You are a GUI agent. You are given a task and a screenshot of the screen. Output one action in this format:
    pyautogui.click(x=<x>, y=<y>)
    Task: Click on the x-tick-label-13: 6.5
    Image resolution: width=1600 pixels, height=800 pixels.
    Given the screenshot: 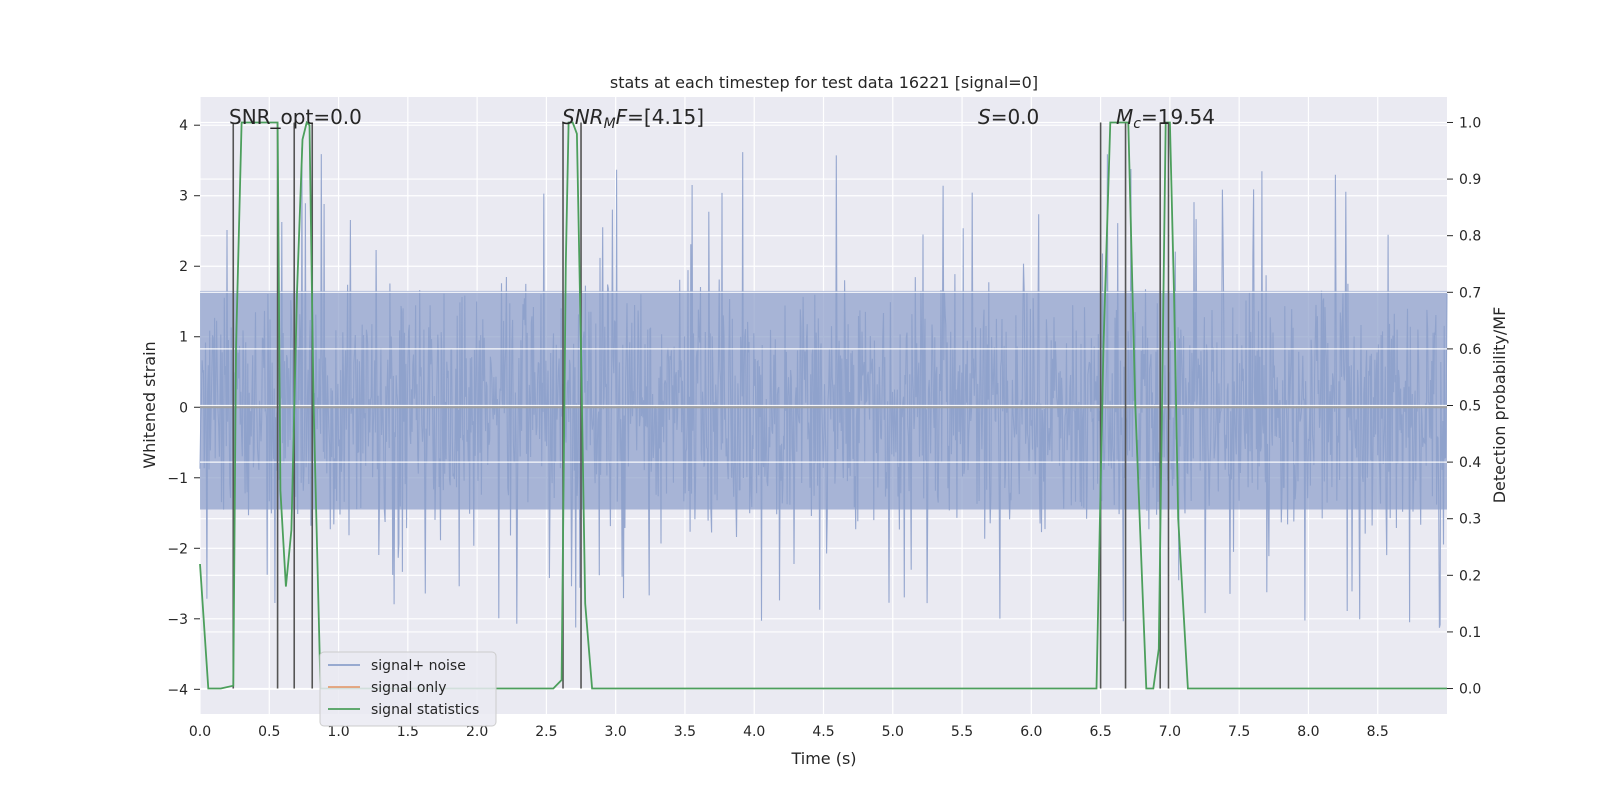 What is the action you would take?
    pyautogui.click(x=1100, y=732)
    